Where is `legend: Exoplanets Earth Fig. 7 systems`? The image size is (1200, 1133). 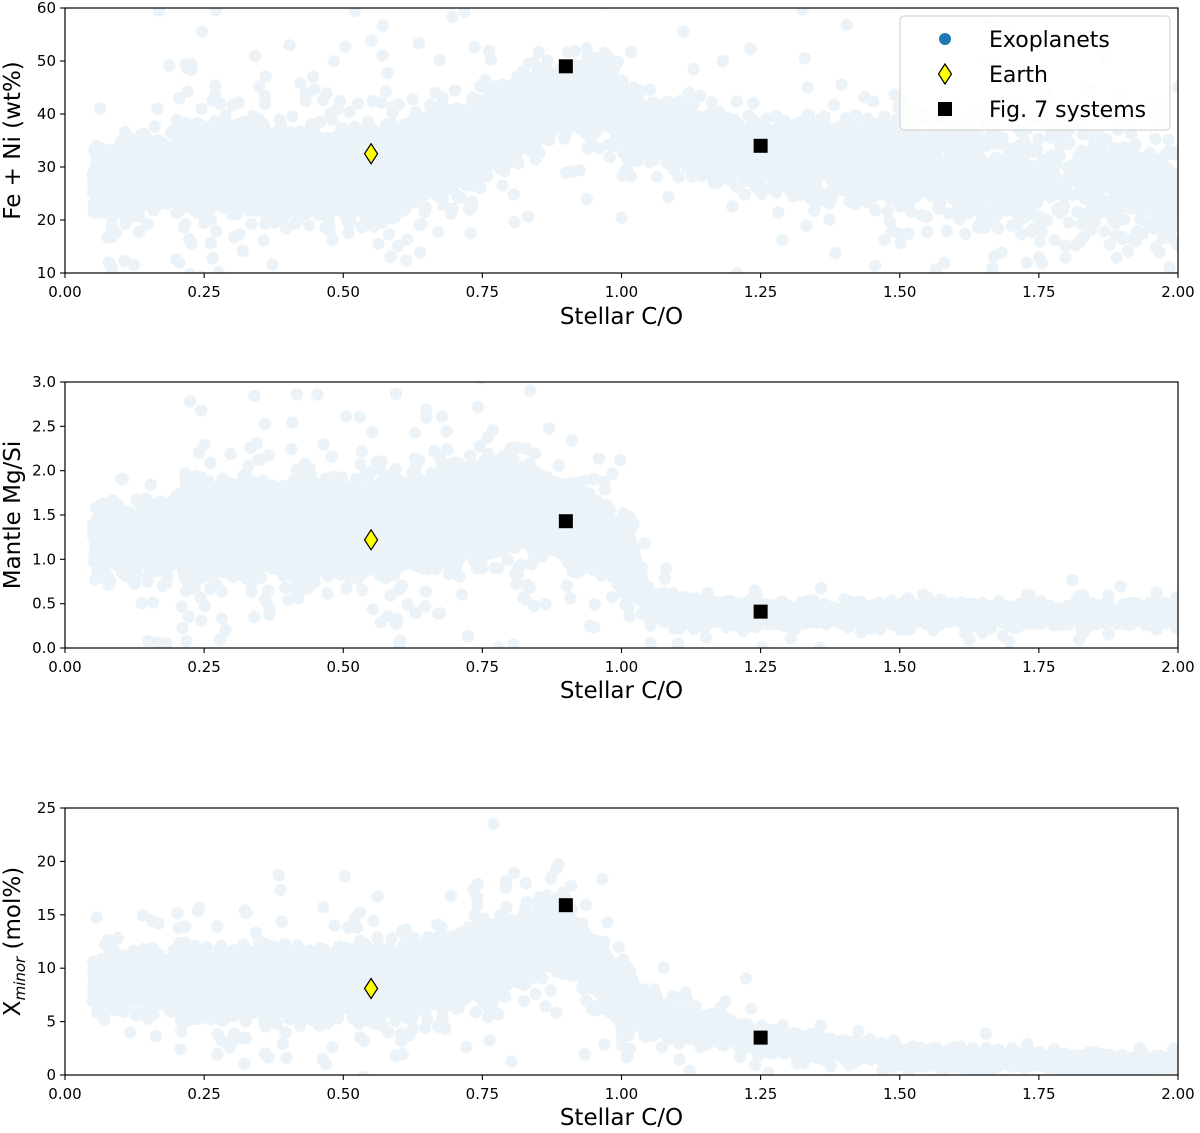
legend: Exoplanets Earth Fig. 7 systems is located at coordinates (1035, 73).